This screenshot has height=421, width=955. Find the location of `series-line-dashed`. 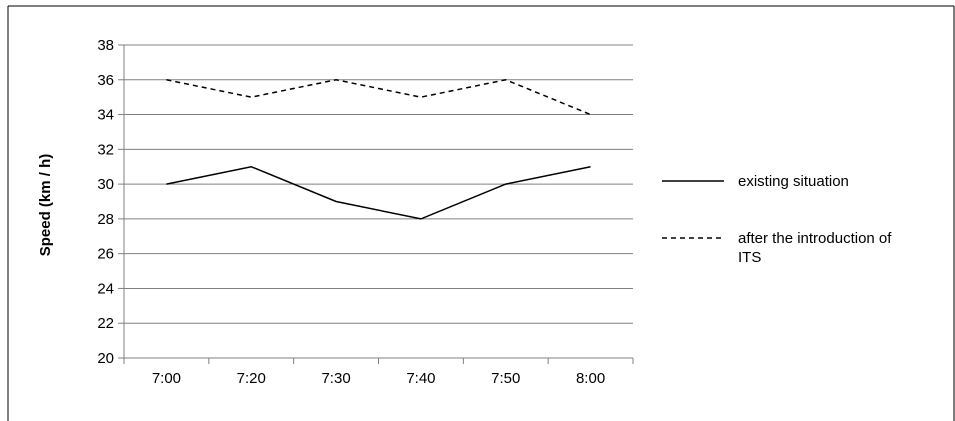

series-line-dashed is located at coordinates (378, 97).